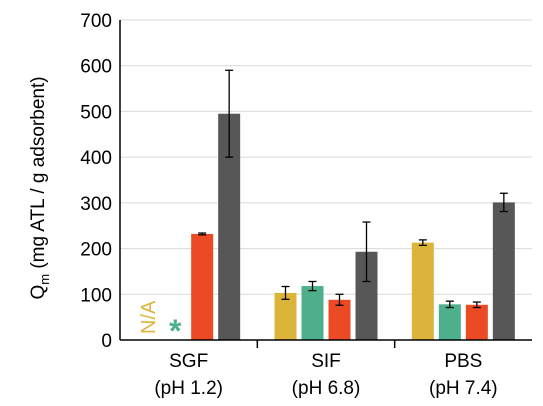 This screenshot has height=406, width=543. What do you see at coordinates (326, 361) in the screenshot?
I see `x-category-label: SIF` at bounding box center [326, 361].